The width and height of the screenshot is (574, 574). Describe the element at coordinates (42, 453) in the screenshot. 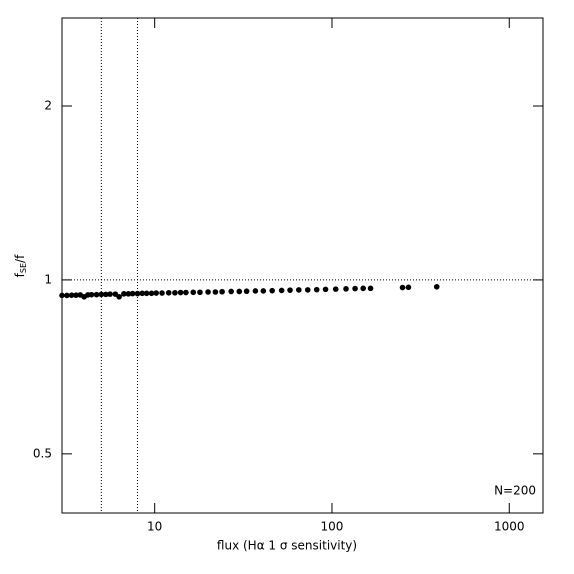

I see `y-tick-label: 0.5` at that location.